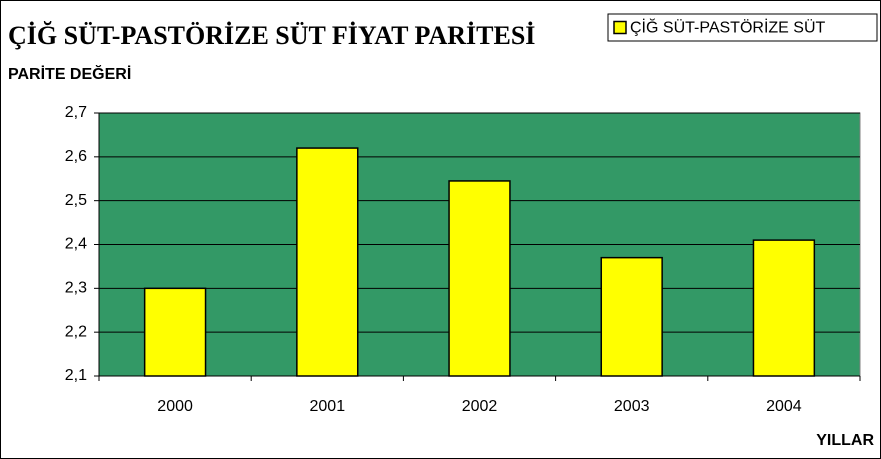 This screenshot has width=881, height=459. Describe the element at coordinates (69, 73) in the screenshot. I see `y-axis-label: PARİTE DEĞERİ` at that location.